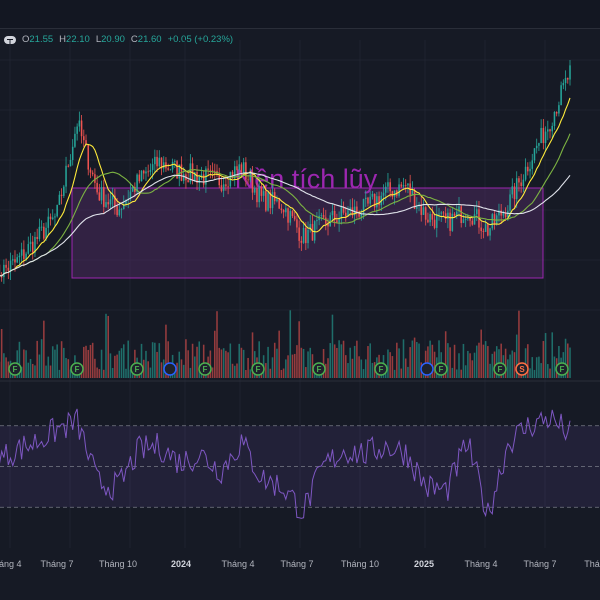 The image size is (600, 600). I want to click on event-marker: S, so click(522, 369).